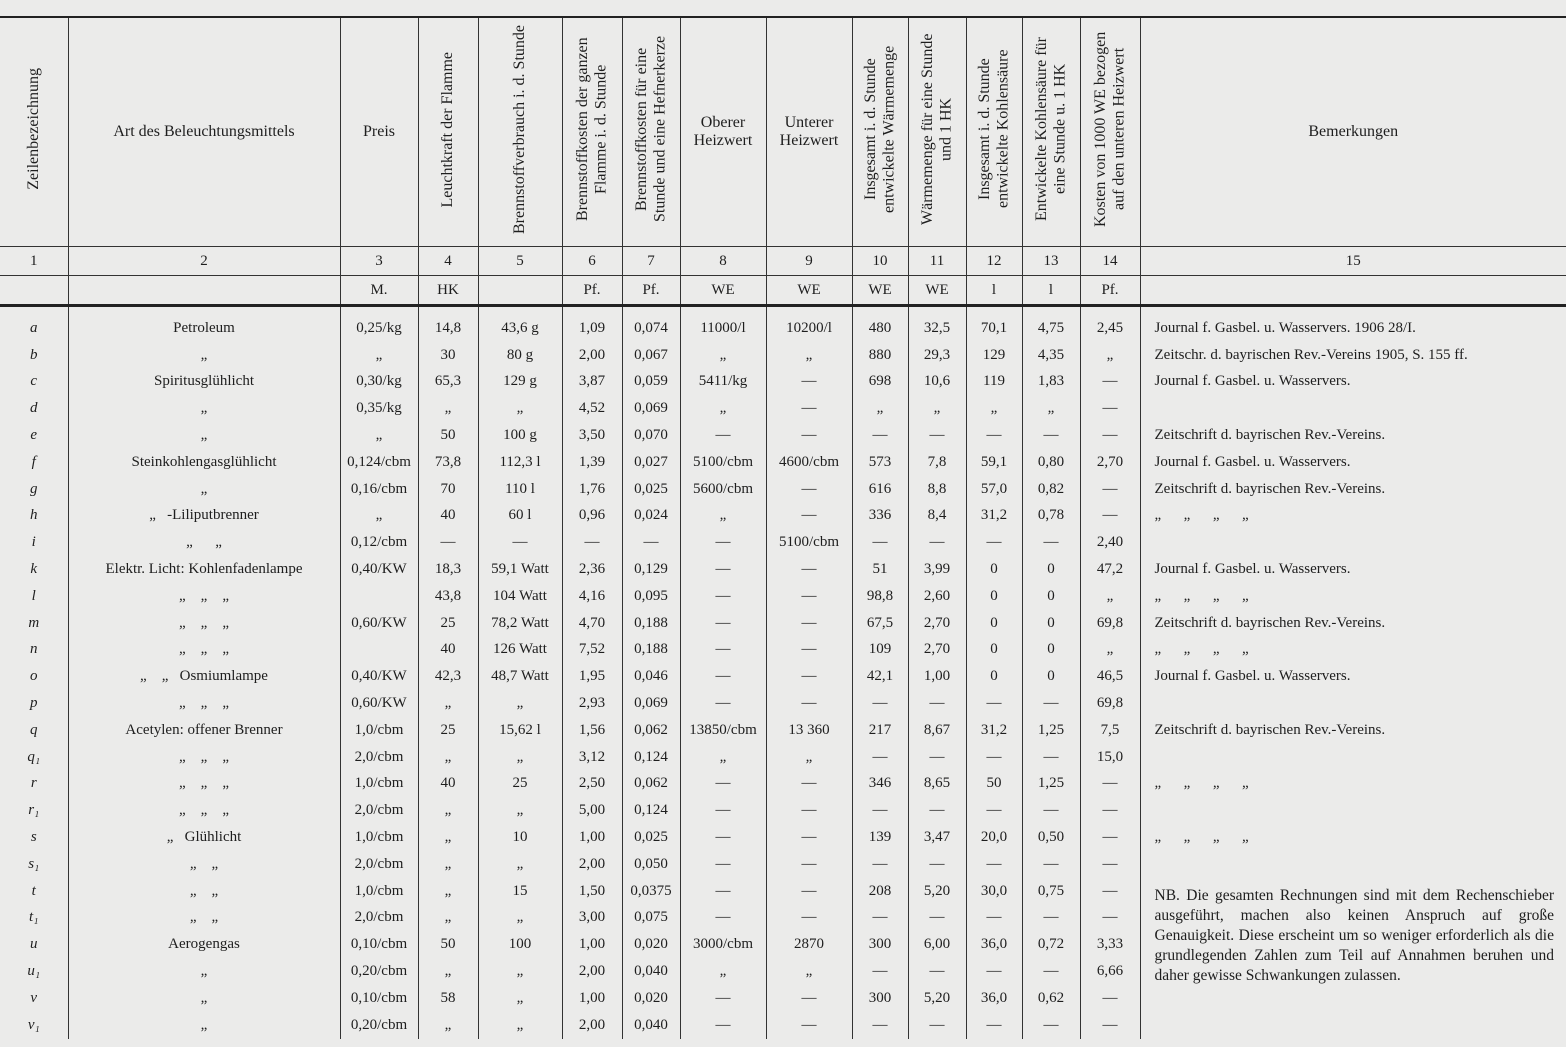  I want to click on cell: 616, so click(879, 489).